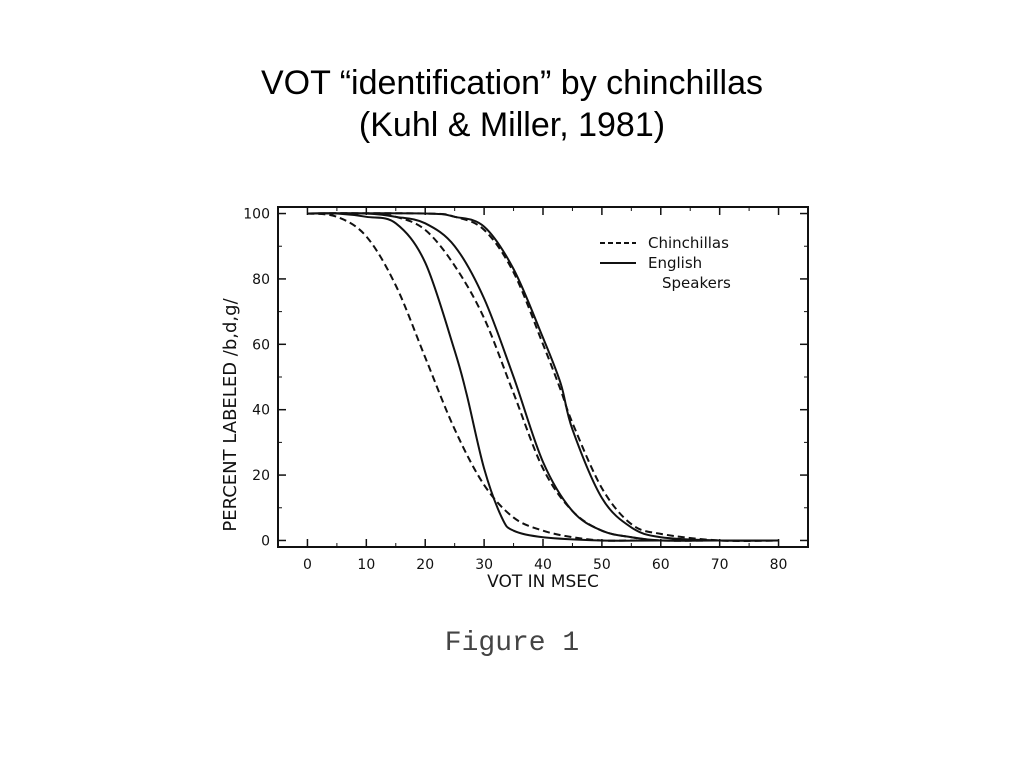 The image size is (1024, 768). Describe the element at coordinates (261, 280) in the screenshot. I see `y-tick-label: 80` at that location.